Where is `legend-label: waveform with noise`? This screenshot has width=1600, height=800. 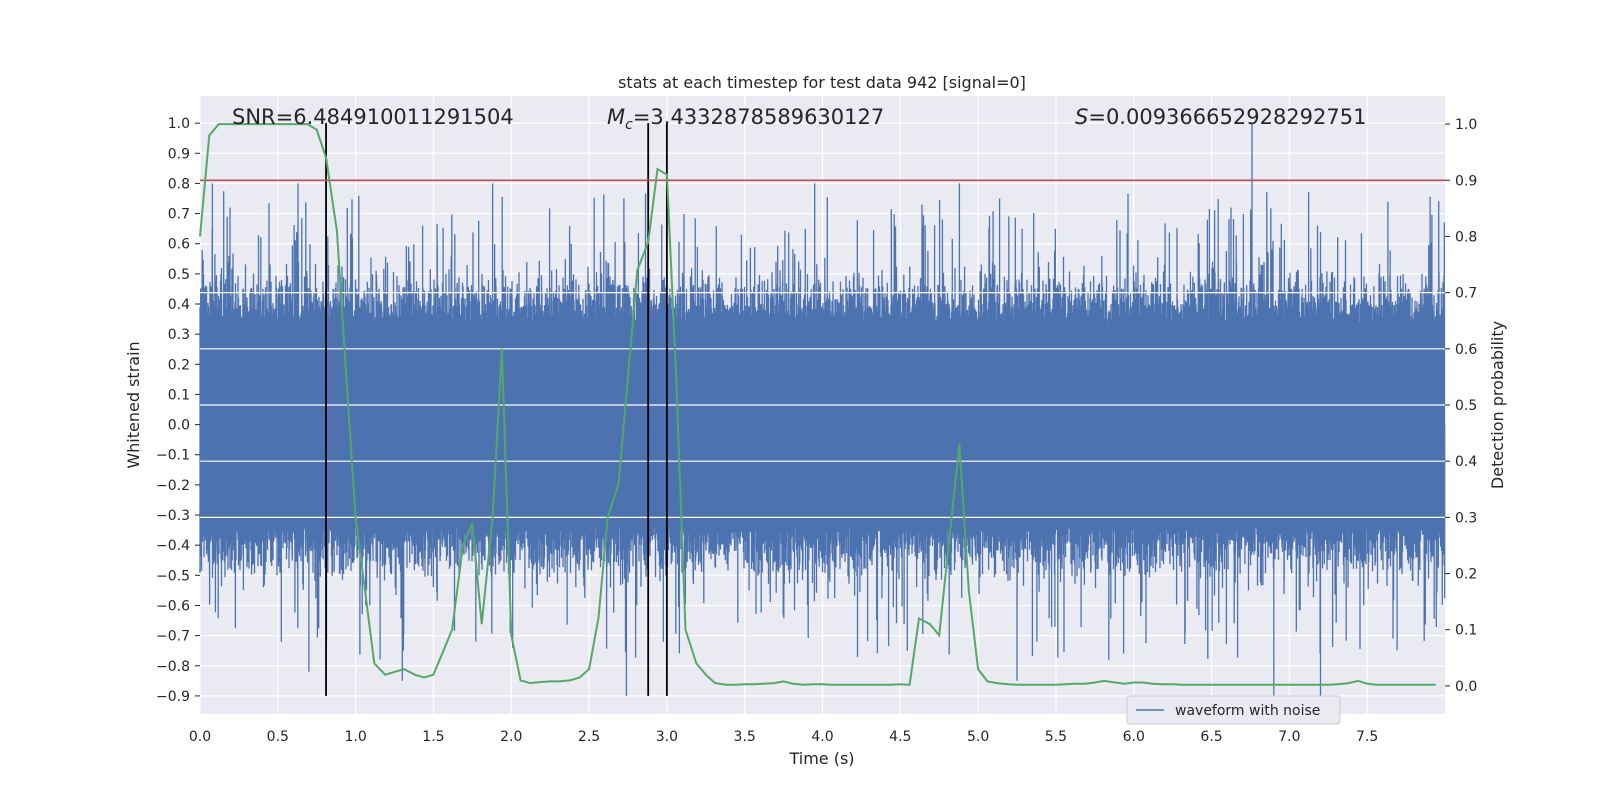
legend-label: waveform with noise is located at coordinates (1247, 711).